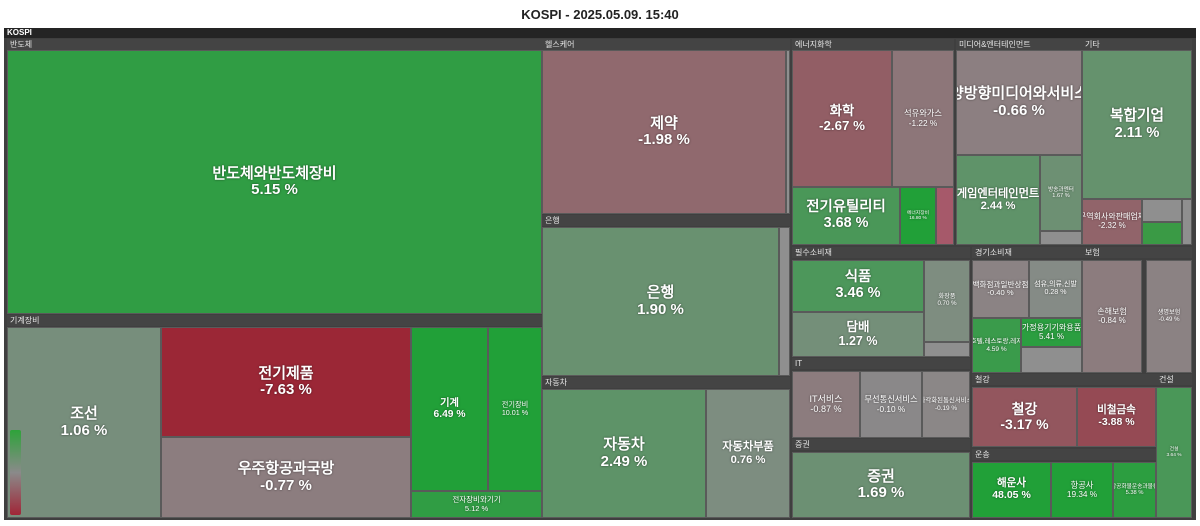  Describe the element at coordinates (881, 363) in the screenshot. I see `sector-header: IT` at that location.